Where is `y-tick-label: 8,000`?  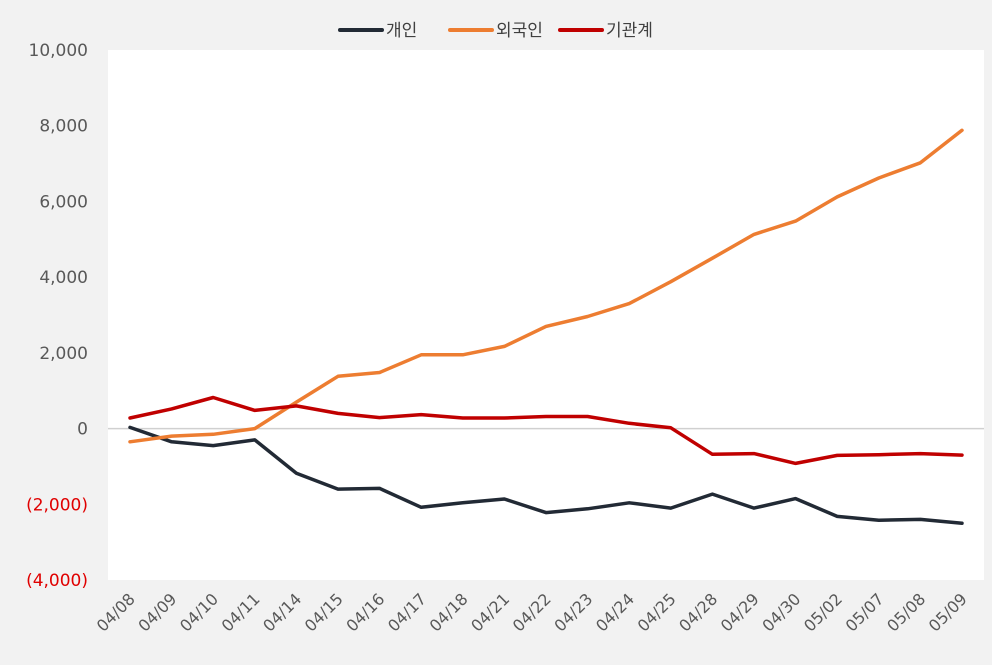 y-tick-label: 8,000 is located at coordinates (63, 127).